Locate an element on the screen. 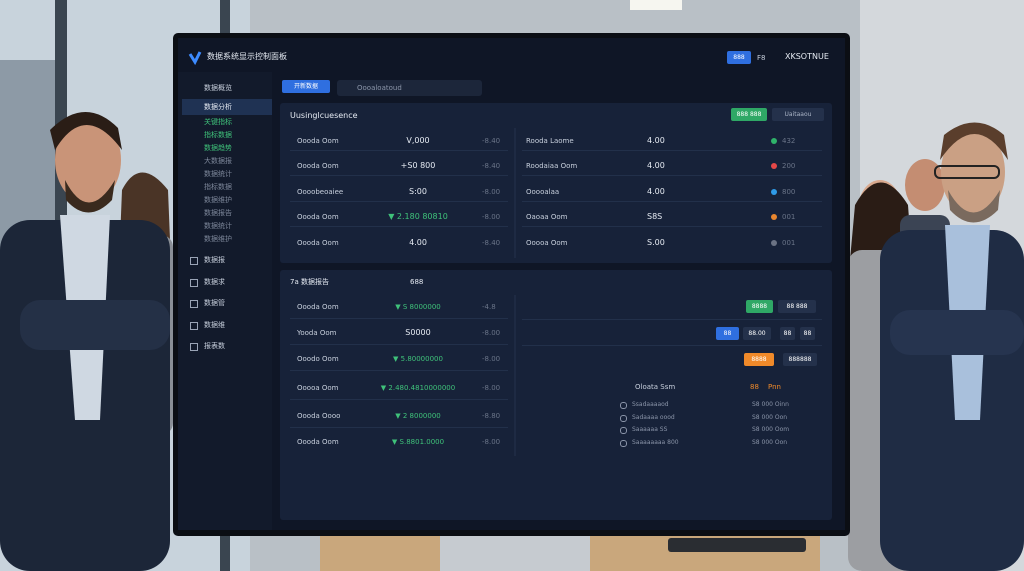 This screenshot has height=571, width=1024. person-beard is located at coordinates (974, 206).